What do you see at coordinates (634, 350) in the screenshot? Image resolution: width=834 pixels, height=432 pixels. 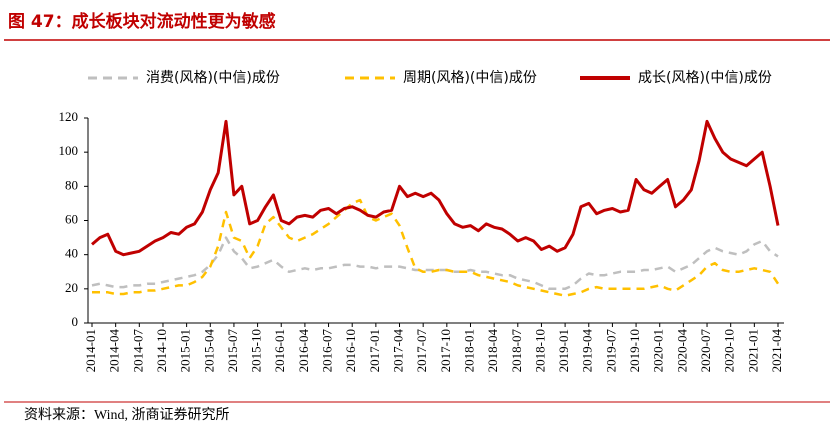 I see `x-tick-label: 2019-10` at bounding box center [634, 350].